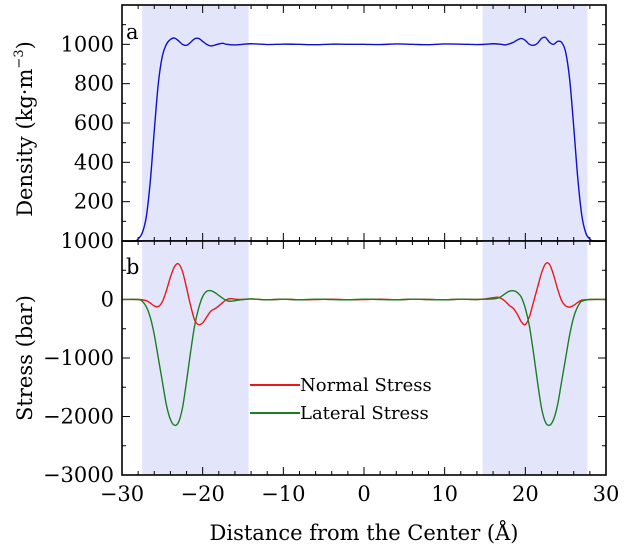 The height and width of the screenshot is (551, 636). Describe the element at coordinates (363, 494) in the screenshot. I see `x-tick-label: 0` at that location.